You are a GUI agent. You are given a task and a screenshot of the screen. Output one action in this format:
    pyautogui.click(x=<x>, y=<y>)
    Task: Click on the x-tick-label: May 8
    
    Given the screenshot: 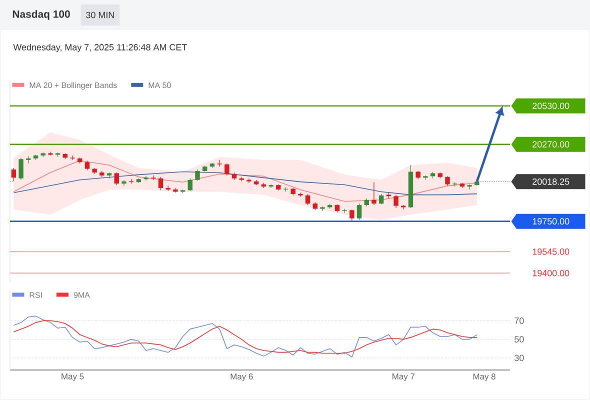 What is the action you would take?
    pyautogui.click(x=484, y=378)
    